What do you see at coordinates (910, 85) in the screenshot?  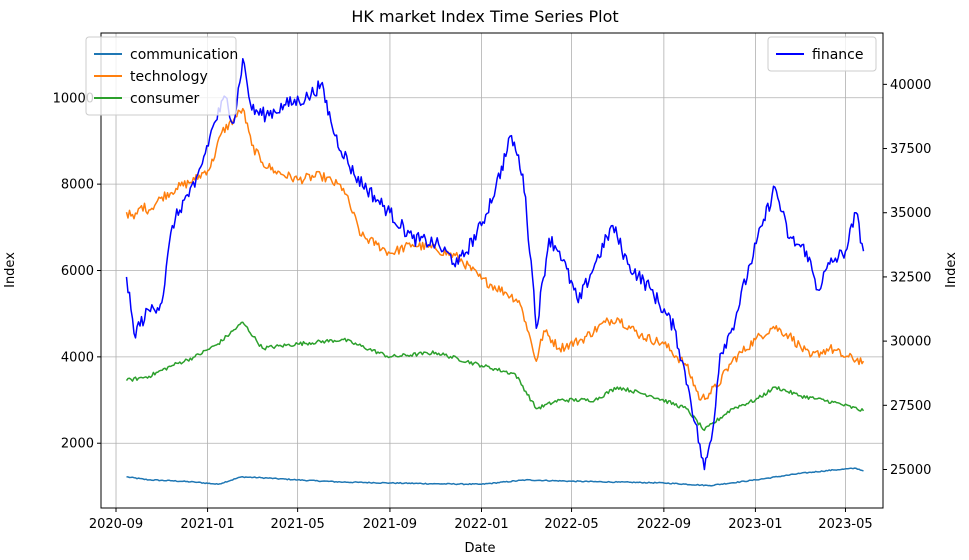 I see `y-right-tick-label: 40000` at bounding box center [910, 85].